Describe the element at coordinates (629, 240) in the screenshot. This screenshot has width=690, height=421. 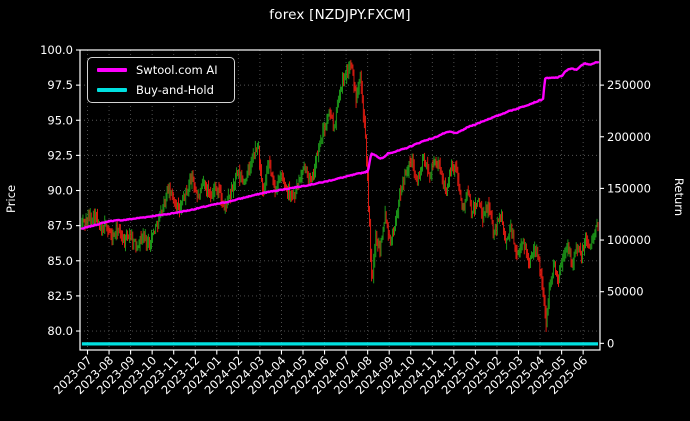
I see `return-tick-label: 100000` at that location.